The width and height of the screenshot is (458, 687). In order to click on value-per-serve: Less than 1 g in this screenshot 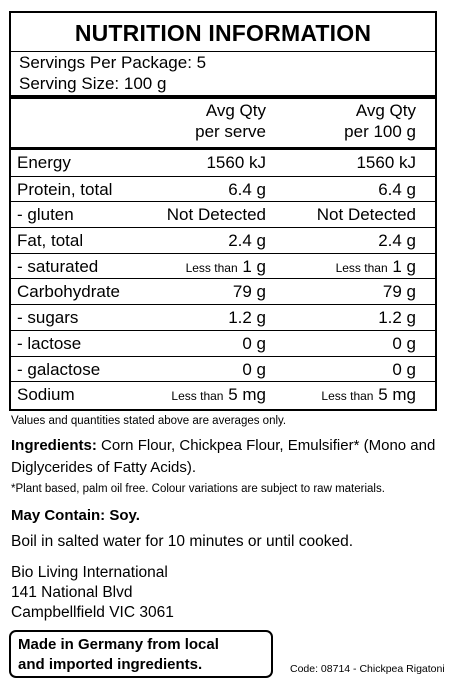, I will do `click(226, 267)`.